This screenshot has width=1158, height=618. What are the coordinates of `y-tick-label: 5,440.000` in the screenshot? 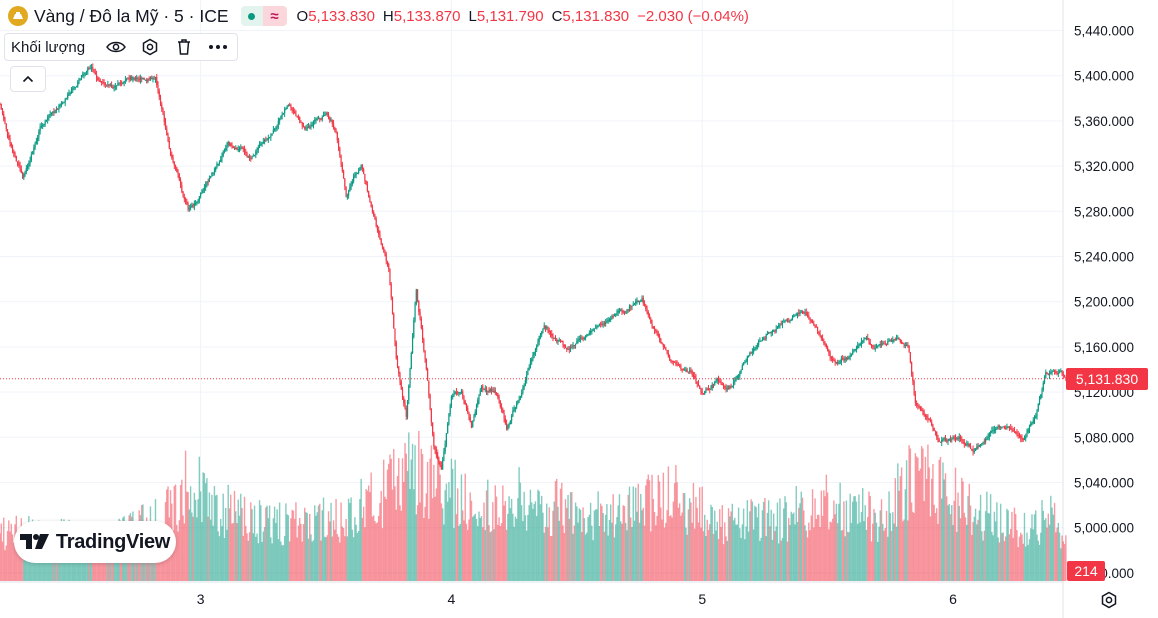 It's located at (1104, 31).